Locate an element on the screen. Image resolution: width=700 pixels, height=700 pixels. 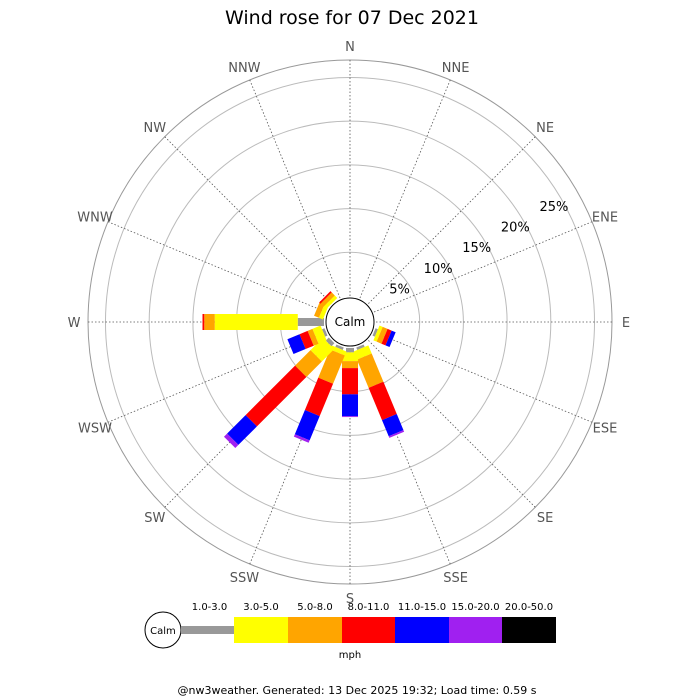
direction-label-w: W is located at coordinates (74, 323).